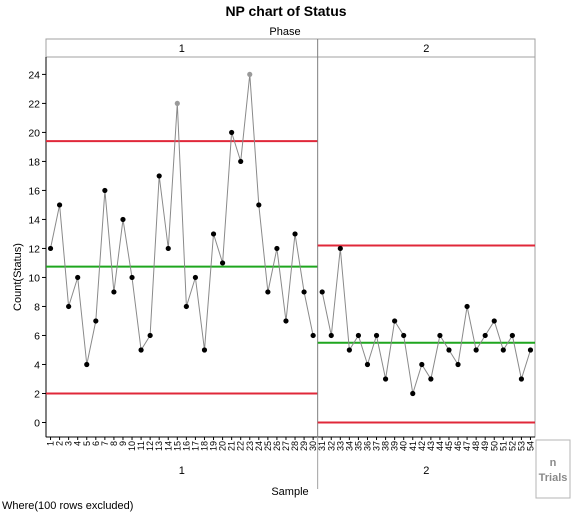  I want to click on n-trials-label-n: n, so click(553, 463).